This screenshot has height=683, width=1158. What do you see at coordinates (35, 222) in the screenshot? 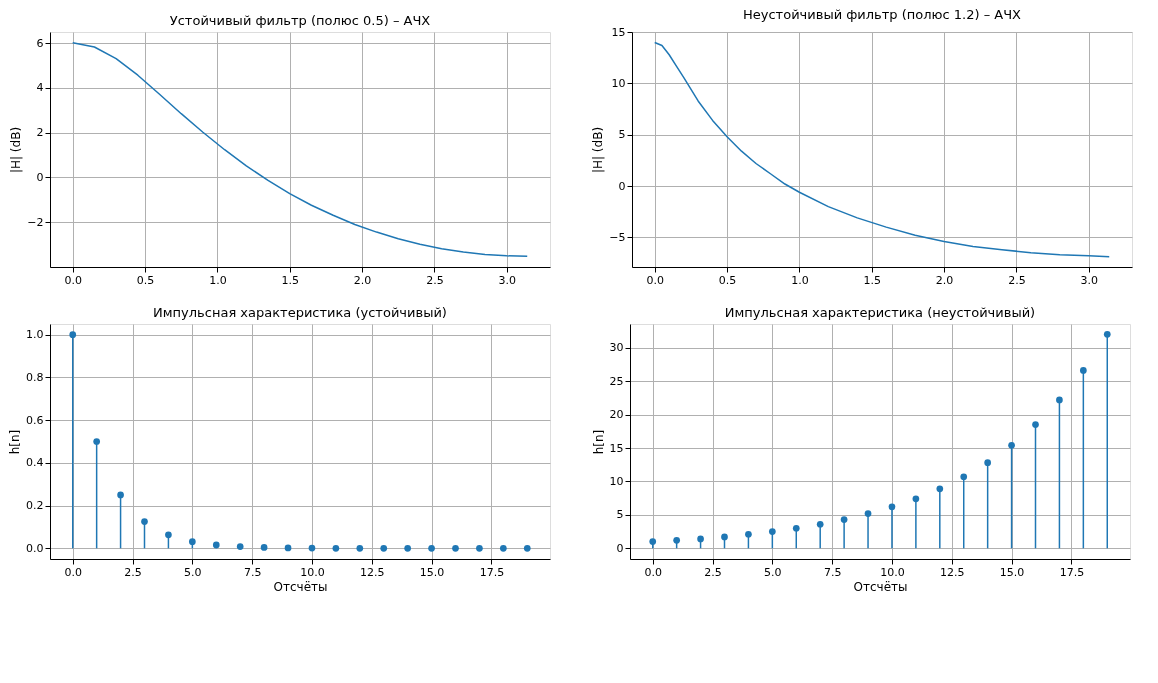
I see `y-tick-label: −2` at bounding box center [35, 222].